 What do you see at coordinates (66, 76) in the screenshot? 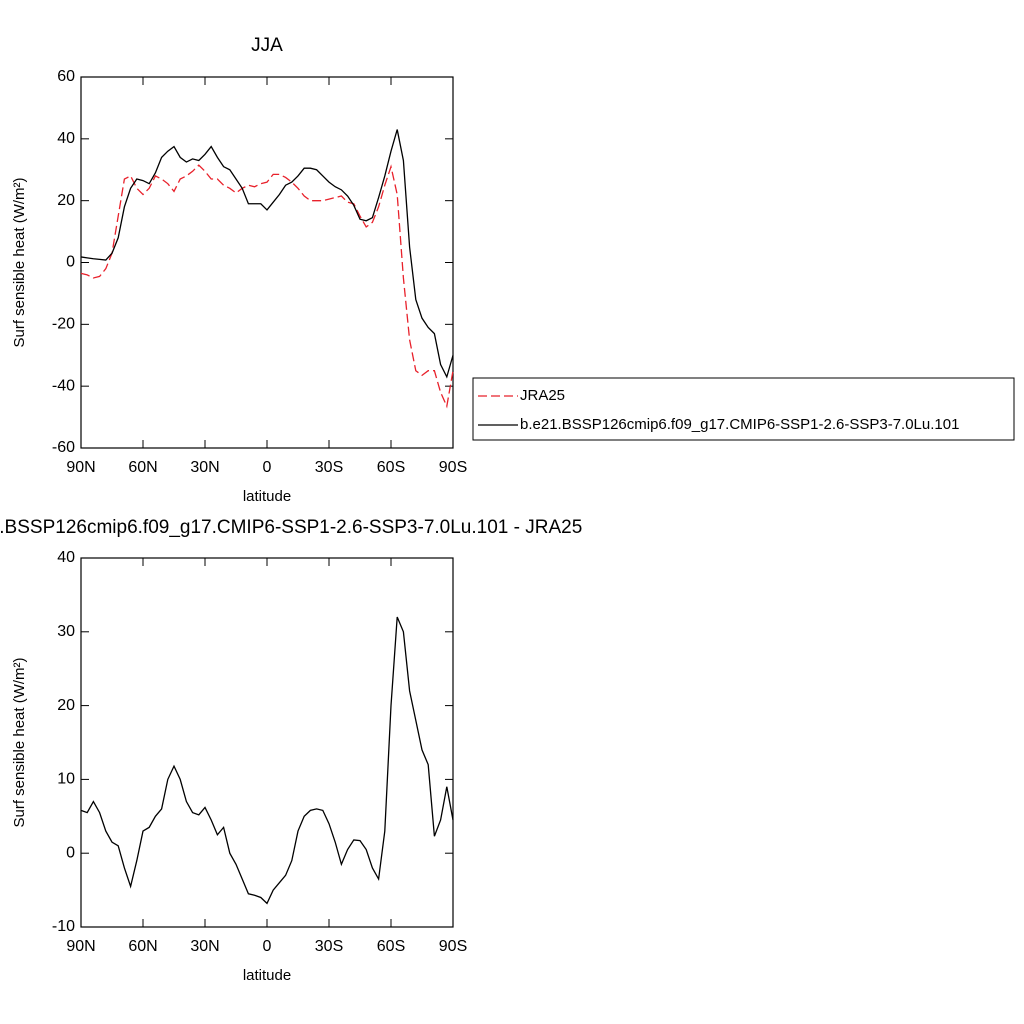
I see `y-tick-label: 60` at bounding box center [66, 76].